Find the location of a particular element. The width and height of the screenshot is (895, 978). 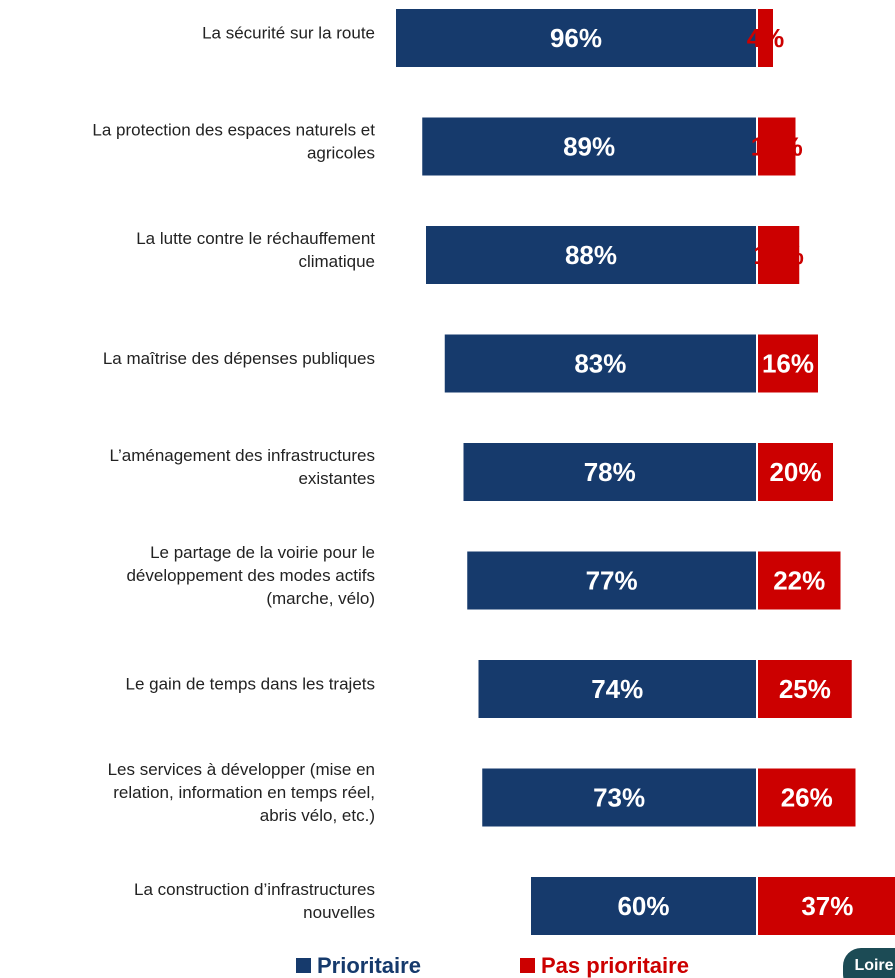

value-label: 60% is located at coordinates (643, 906).